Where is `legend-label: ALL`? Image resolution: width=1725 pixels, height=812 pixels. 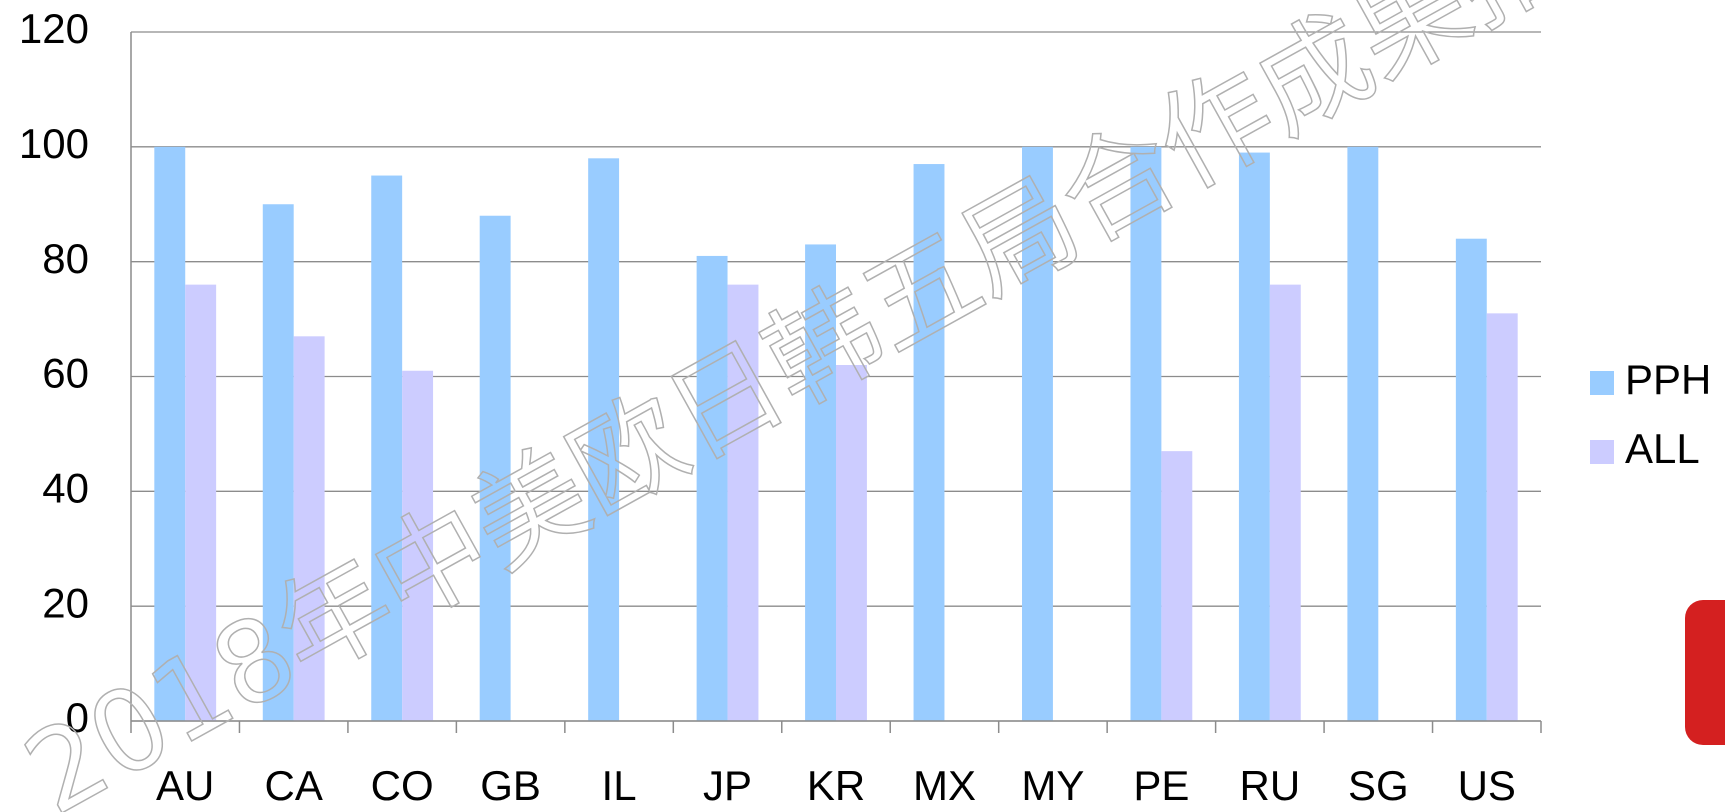
legend-label: ALL is located at coordinates (1662, 448).